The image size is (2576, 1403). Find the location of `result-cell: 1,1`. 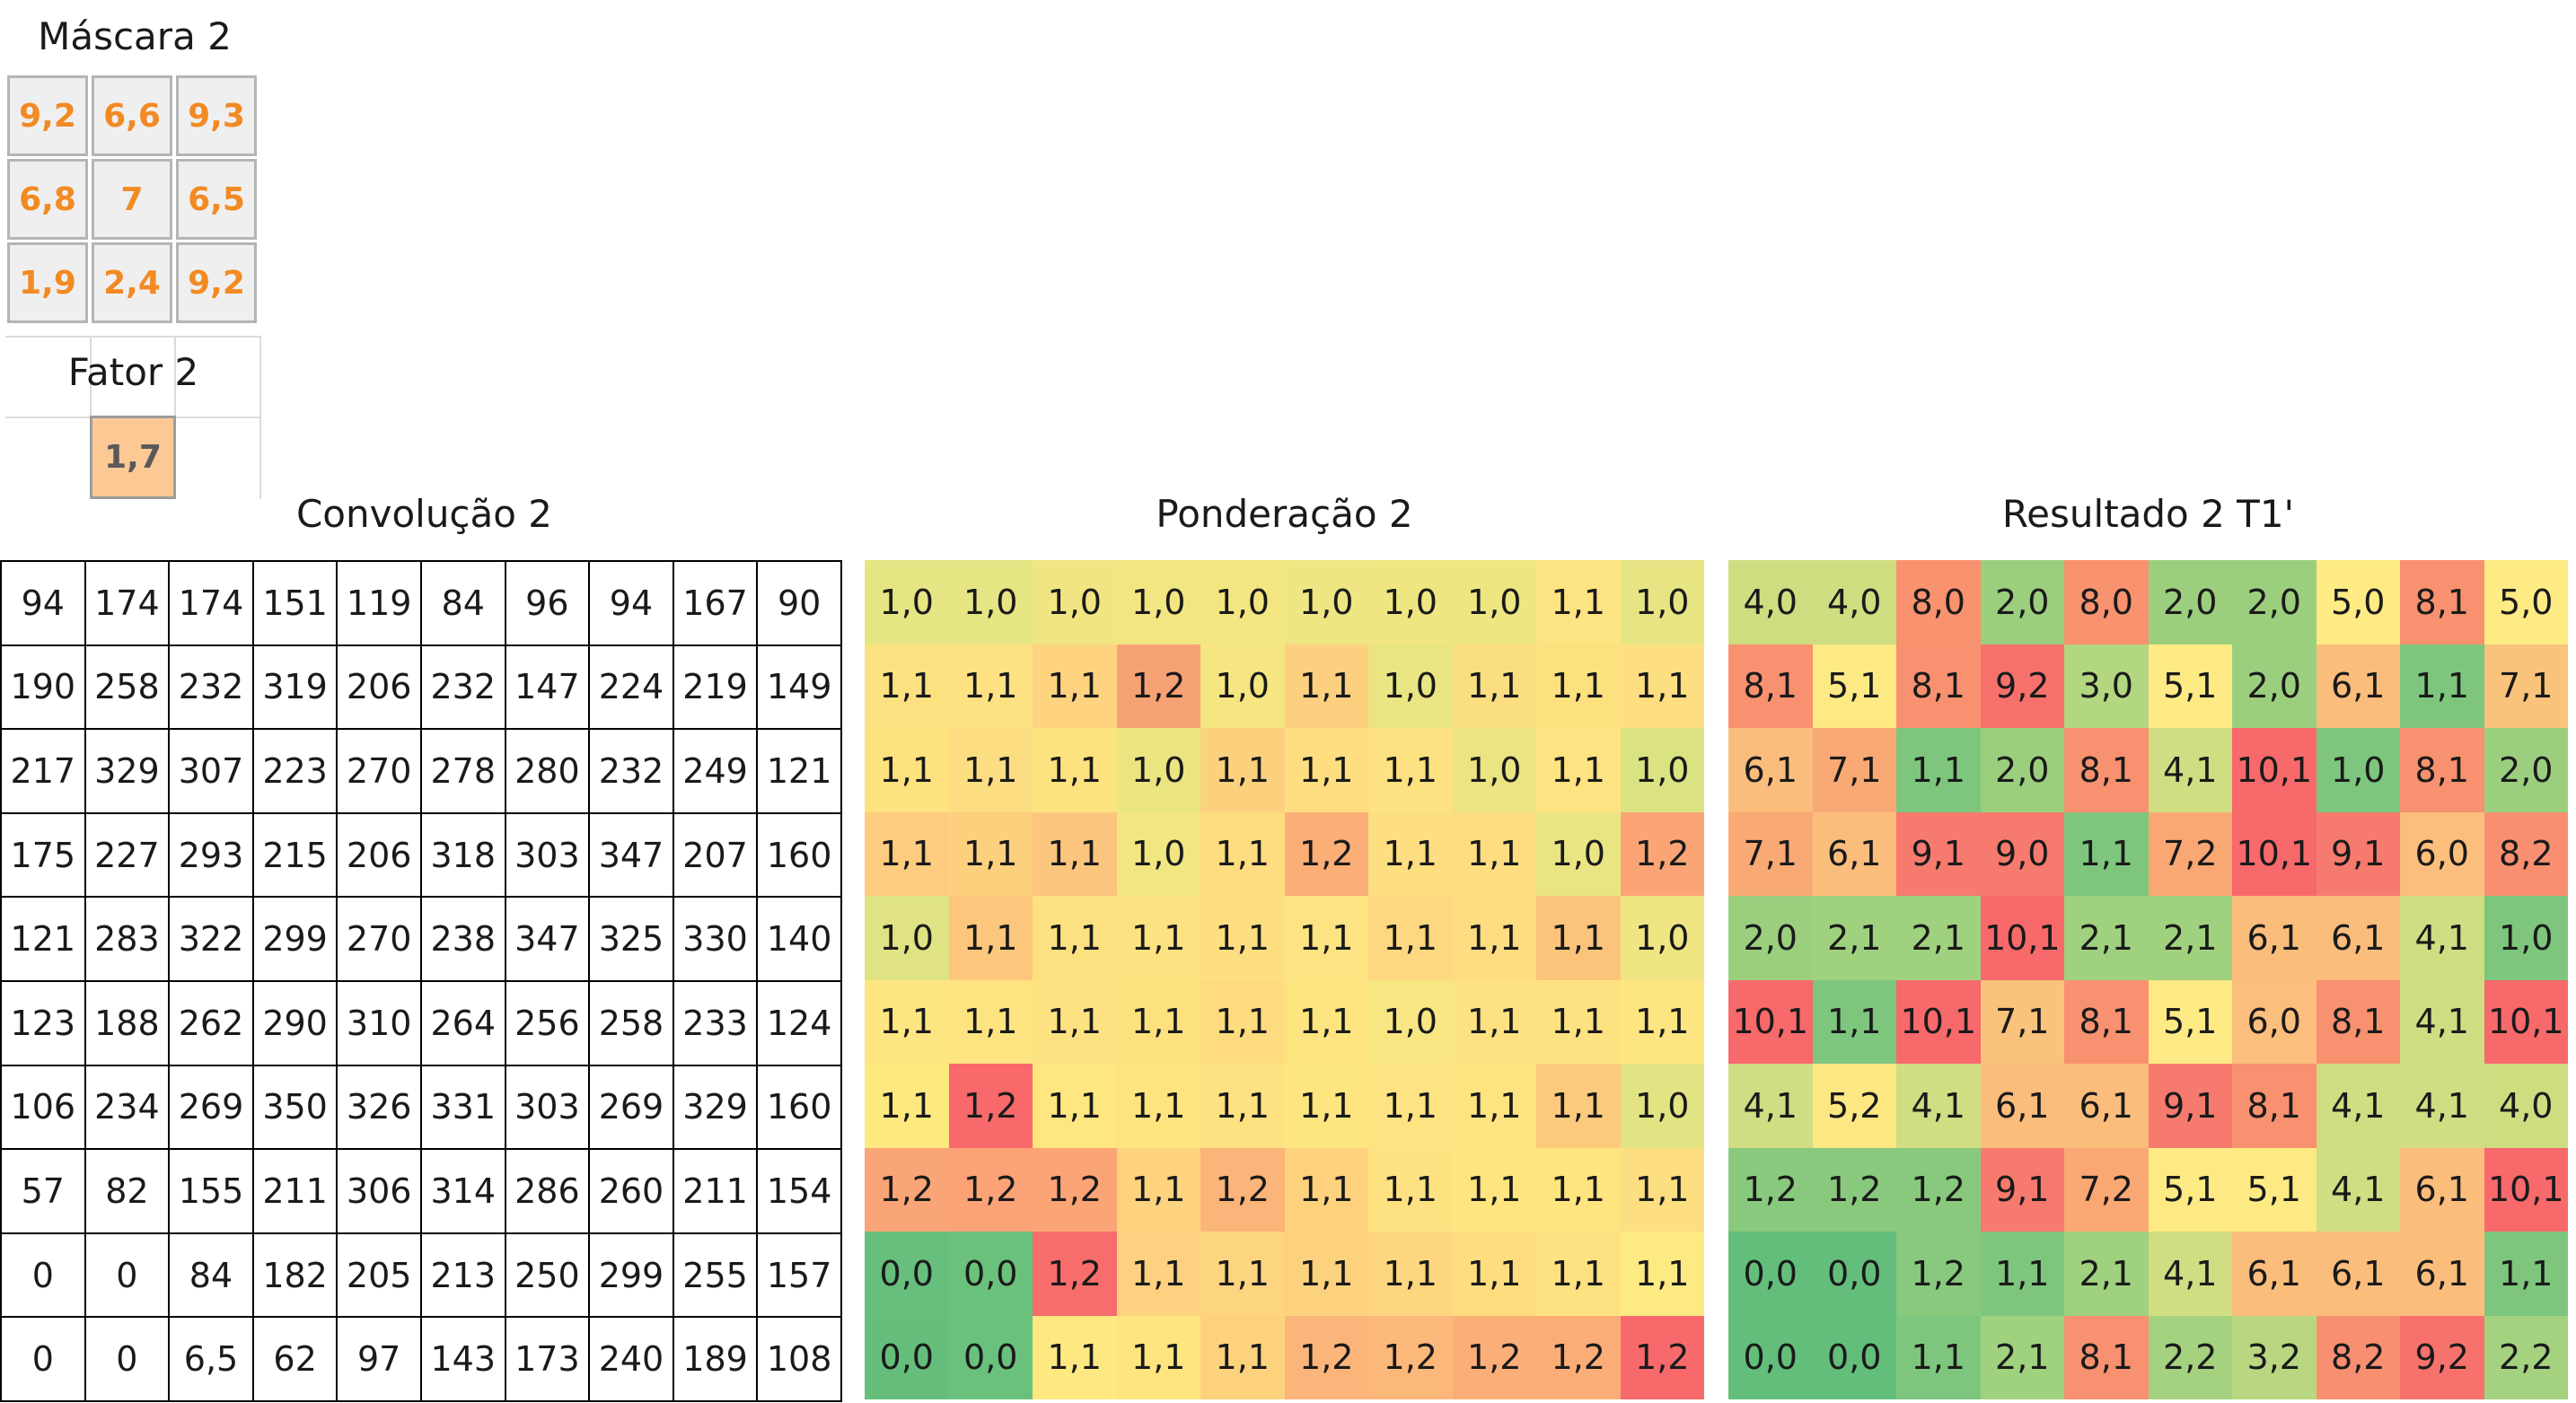

result-cell: 1,1 is located at coordinates (1854, 1021).